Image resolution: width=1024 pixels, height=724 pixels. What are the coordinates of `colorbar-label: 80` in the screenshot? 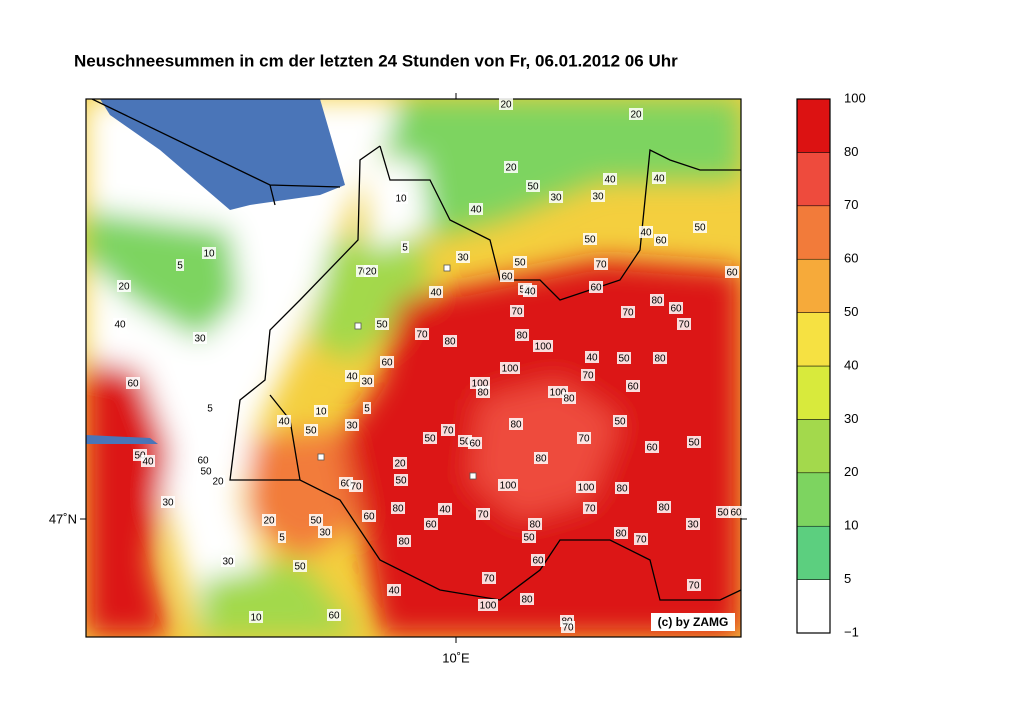 It's located at (851, 151).